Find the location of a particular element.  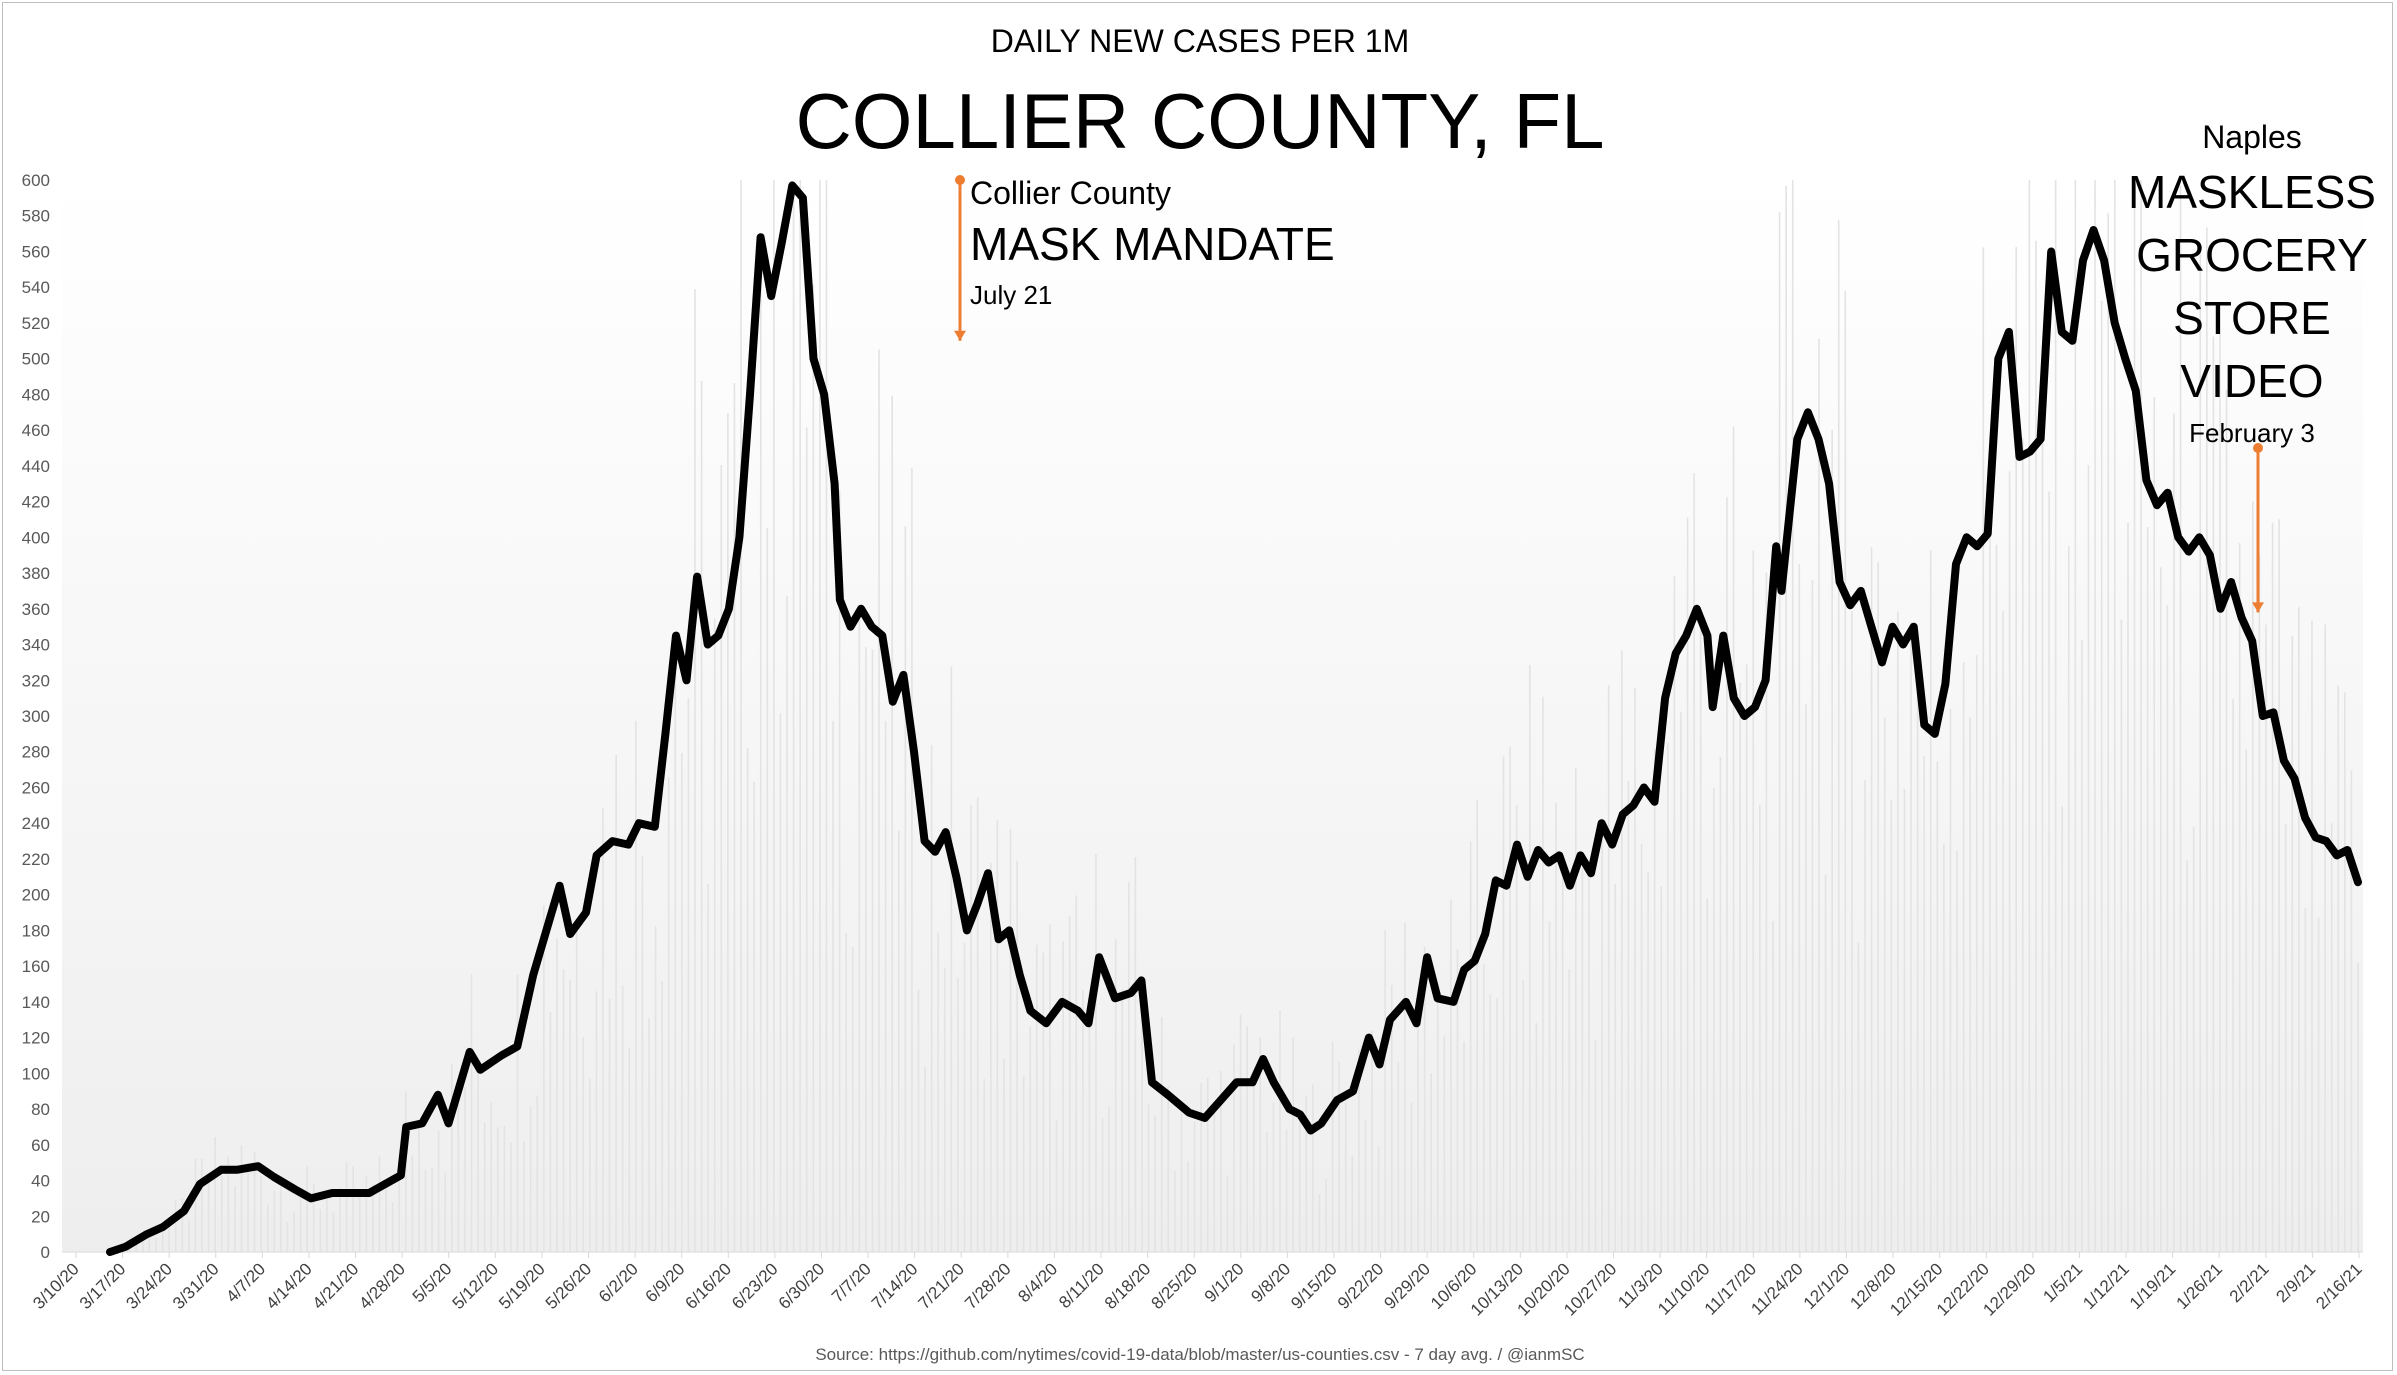

y-tick-label: 460 is located at coordinates (36, 430).